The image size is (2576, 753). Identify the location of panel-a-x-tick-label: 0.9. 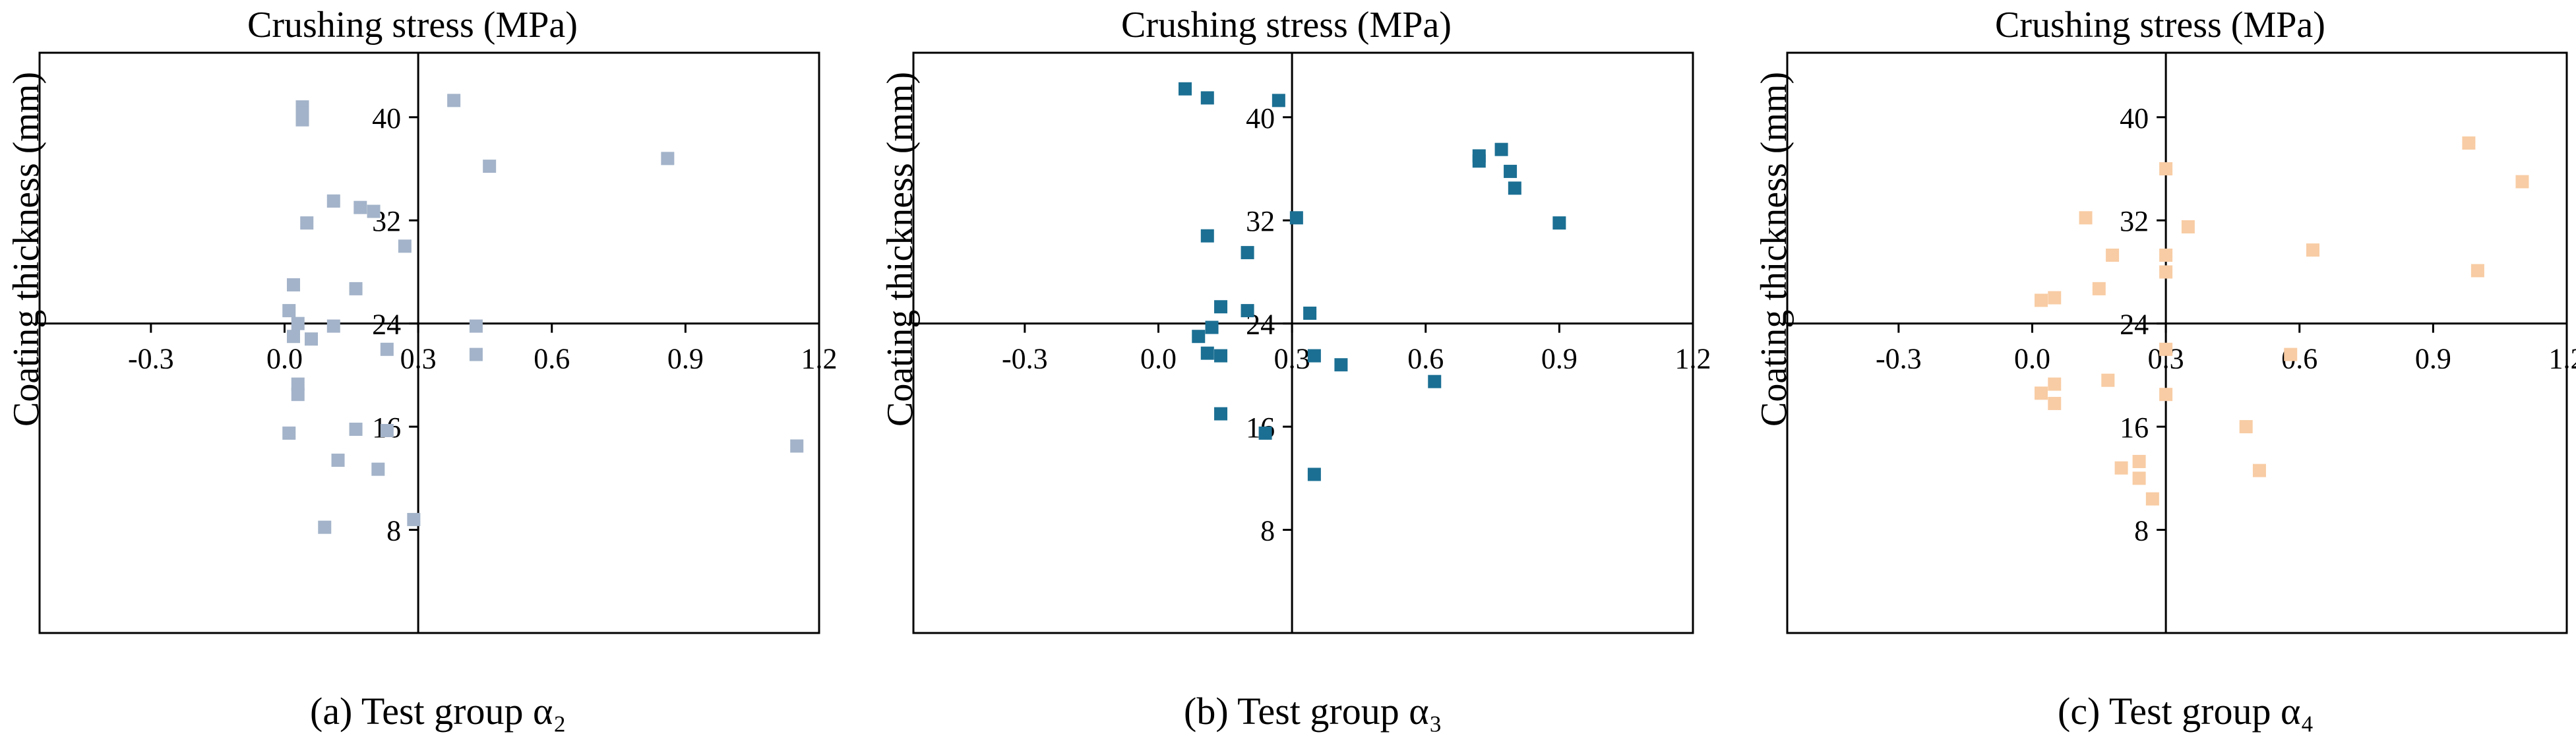
(685, 359).